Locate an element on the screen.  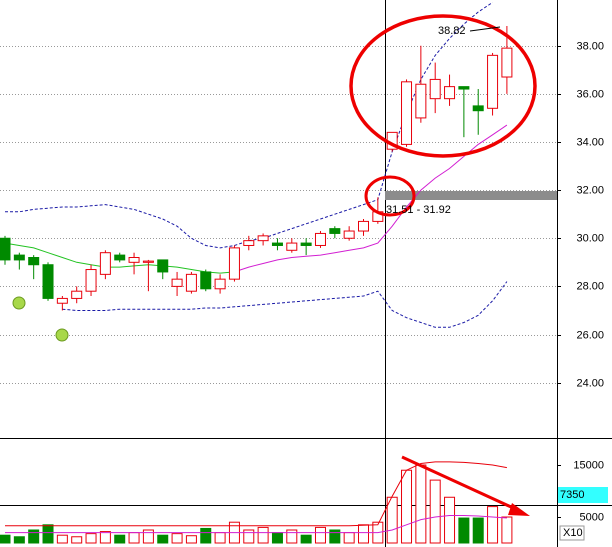
y-tick-label: 30.00 is located at coordinates (590, 238).